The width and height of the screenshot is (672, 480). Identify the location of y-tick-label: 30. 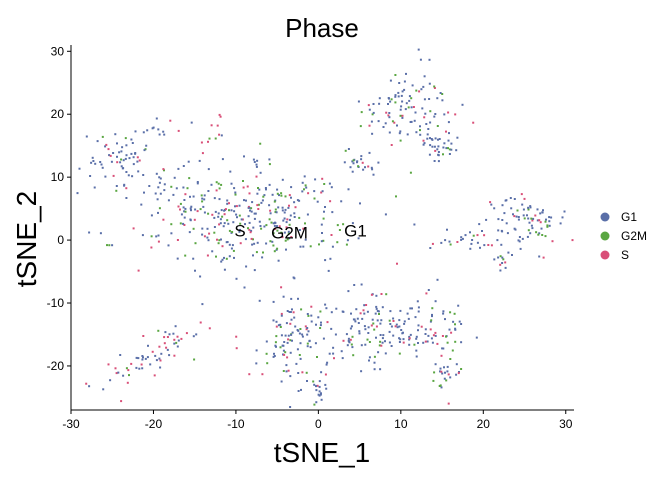
(58, 51).